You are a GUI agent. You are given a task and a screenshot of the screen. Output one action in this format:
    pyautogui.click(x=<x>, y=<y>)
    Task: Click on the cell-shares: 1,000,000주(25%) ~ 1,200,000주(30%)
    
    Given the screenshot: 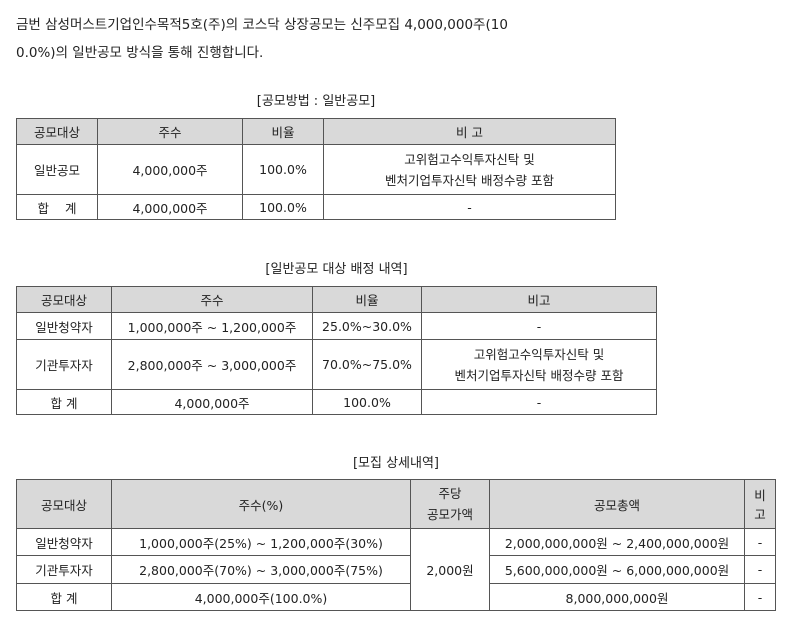 What is the action you would take?
    pyautogui.click(x=261, y=542)
    